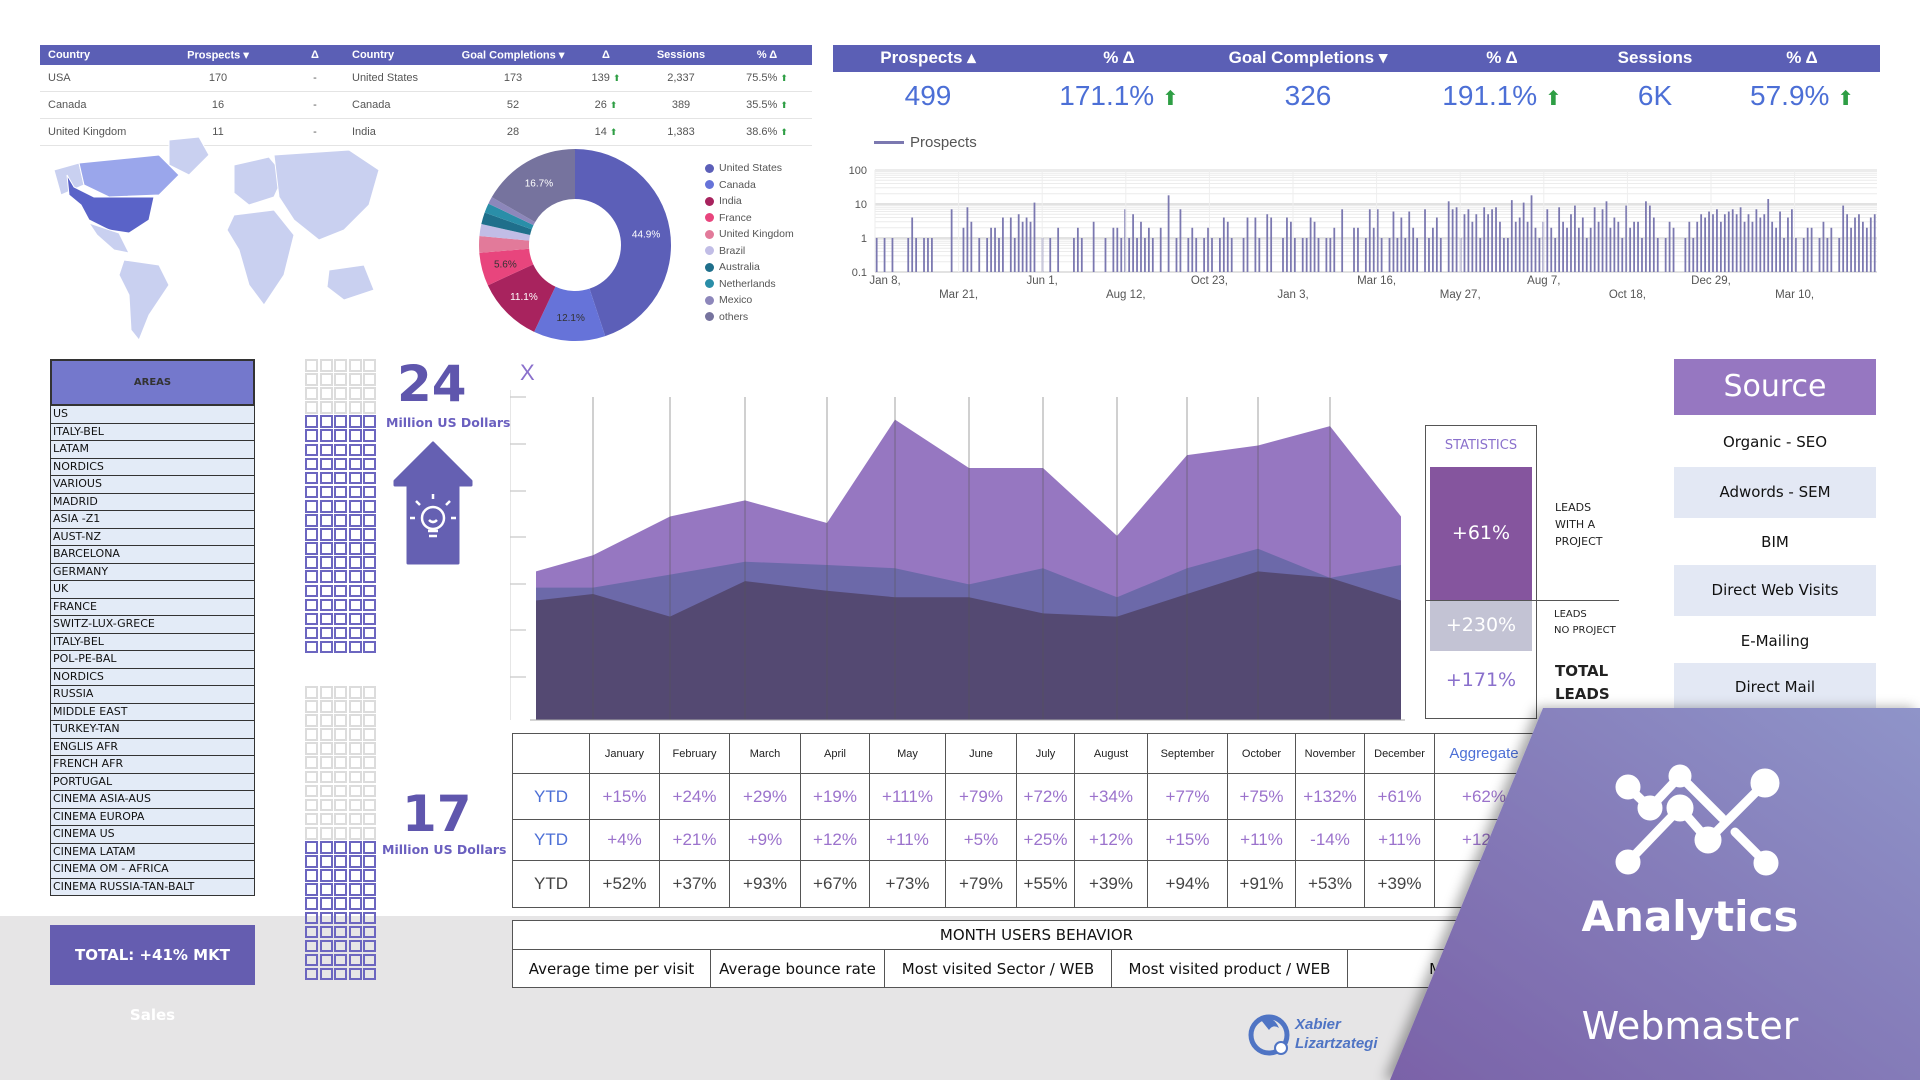 The image size is (1920, 1080). I want to click on col-country-2: Country, so click(373, 55).